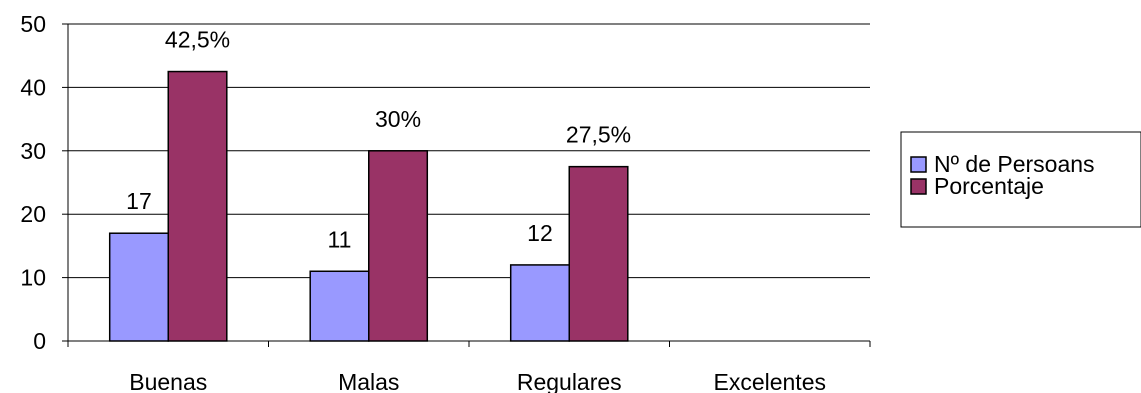 This screenshot has width=1141, height=393. I want to click on data-label: 17, so click(139, 201).